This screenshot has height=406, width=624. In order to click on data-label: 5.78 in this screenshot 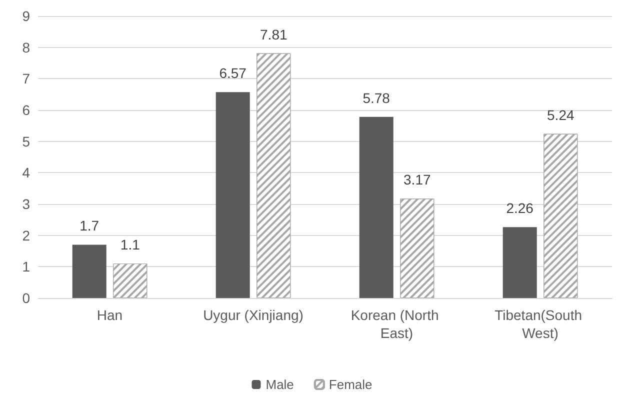, I will do `click(376, 98)`.